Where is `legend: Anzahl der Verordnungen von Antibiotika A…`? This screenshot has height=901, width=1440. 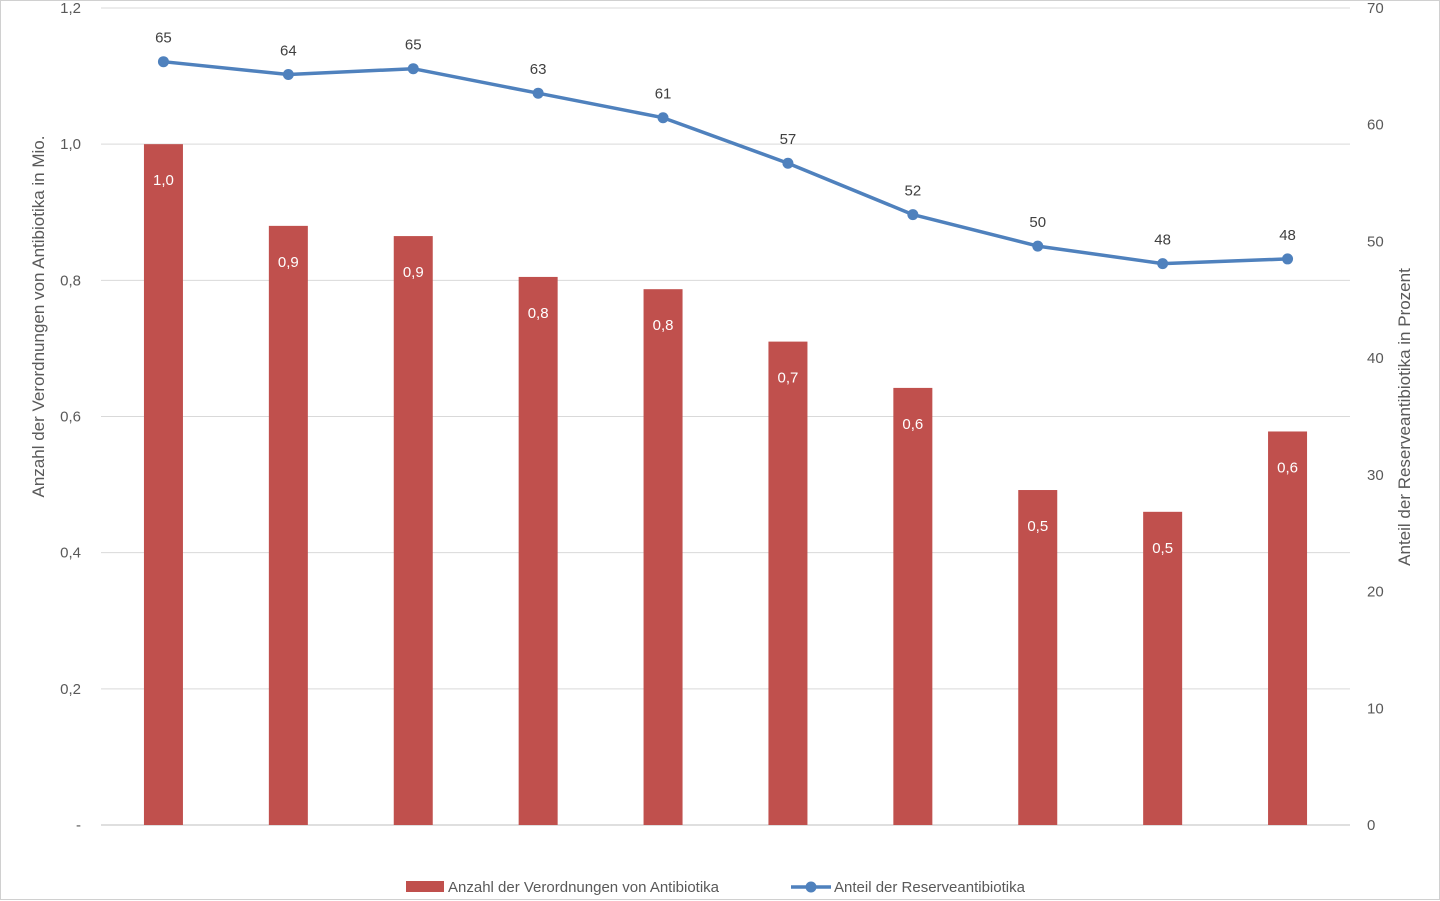 legend: Anzahl der Verordnungen von Antibiotika A… is located at coordinates (716, 887).